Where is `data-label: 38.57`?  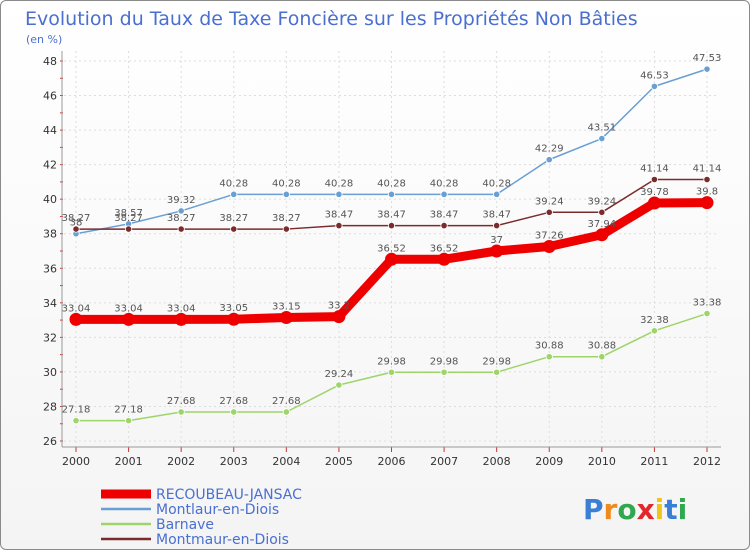
data-label: 38.57 is located at coordinates (128, 213).